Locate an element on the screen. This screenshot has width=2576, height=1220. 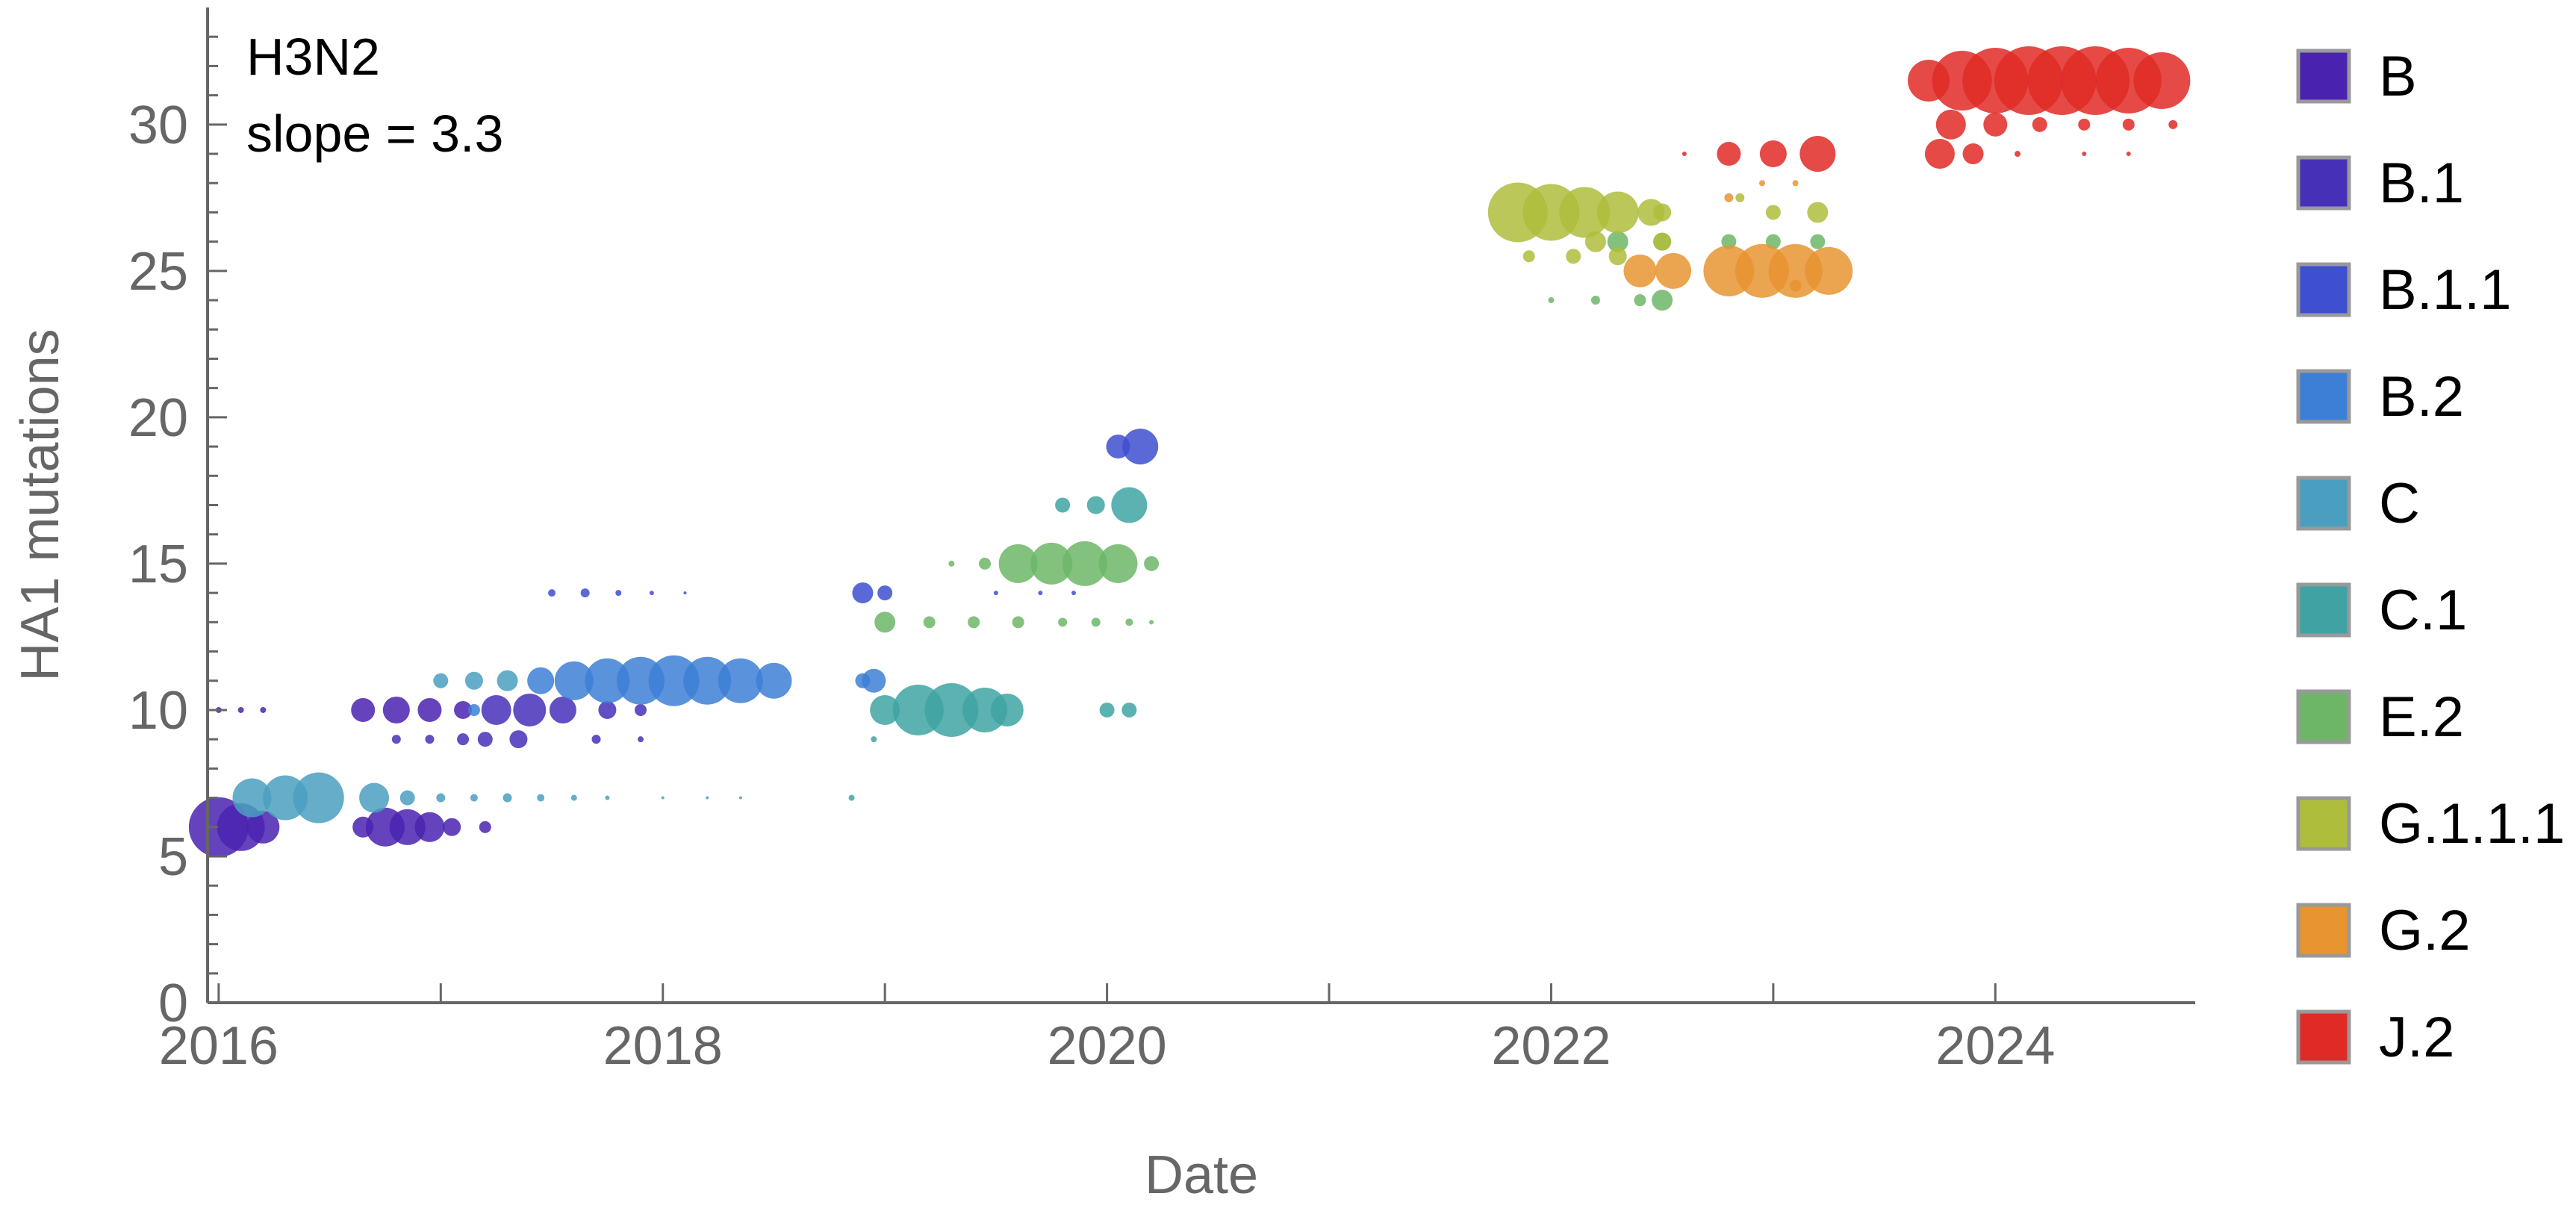
subtype-annotation: H3N2 is located at coordinates (313, 57).